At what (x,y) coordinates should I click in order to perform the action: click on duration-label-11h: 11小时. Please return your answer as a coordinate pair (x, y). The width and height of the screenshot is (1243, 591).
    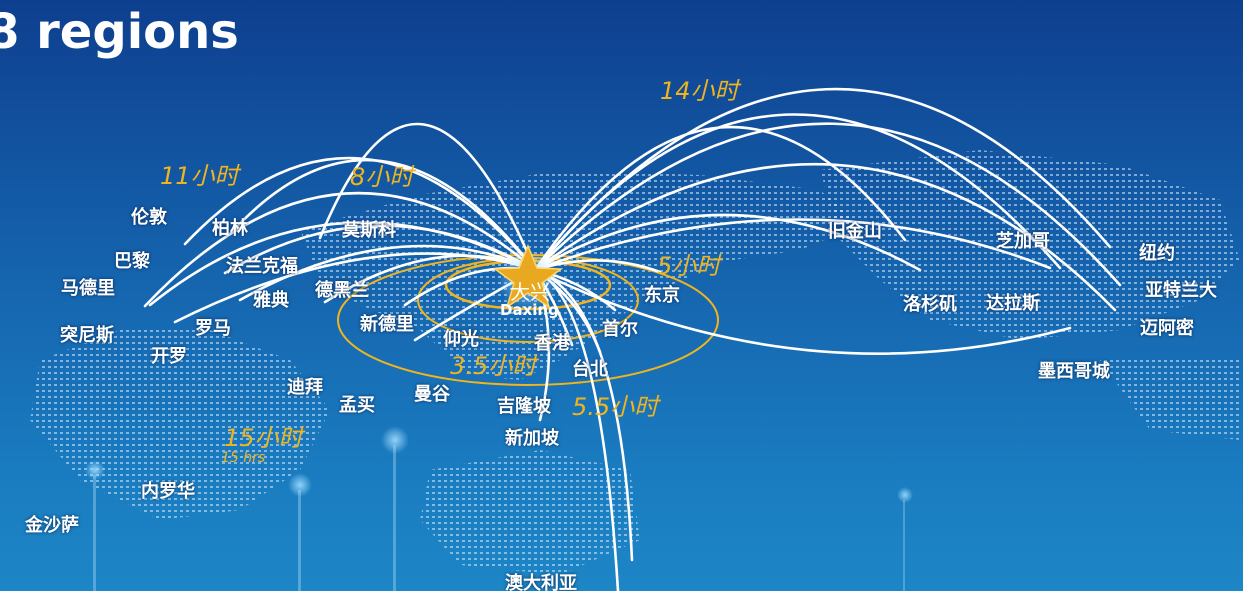
    Looking at the image, I should click on (199, 176).